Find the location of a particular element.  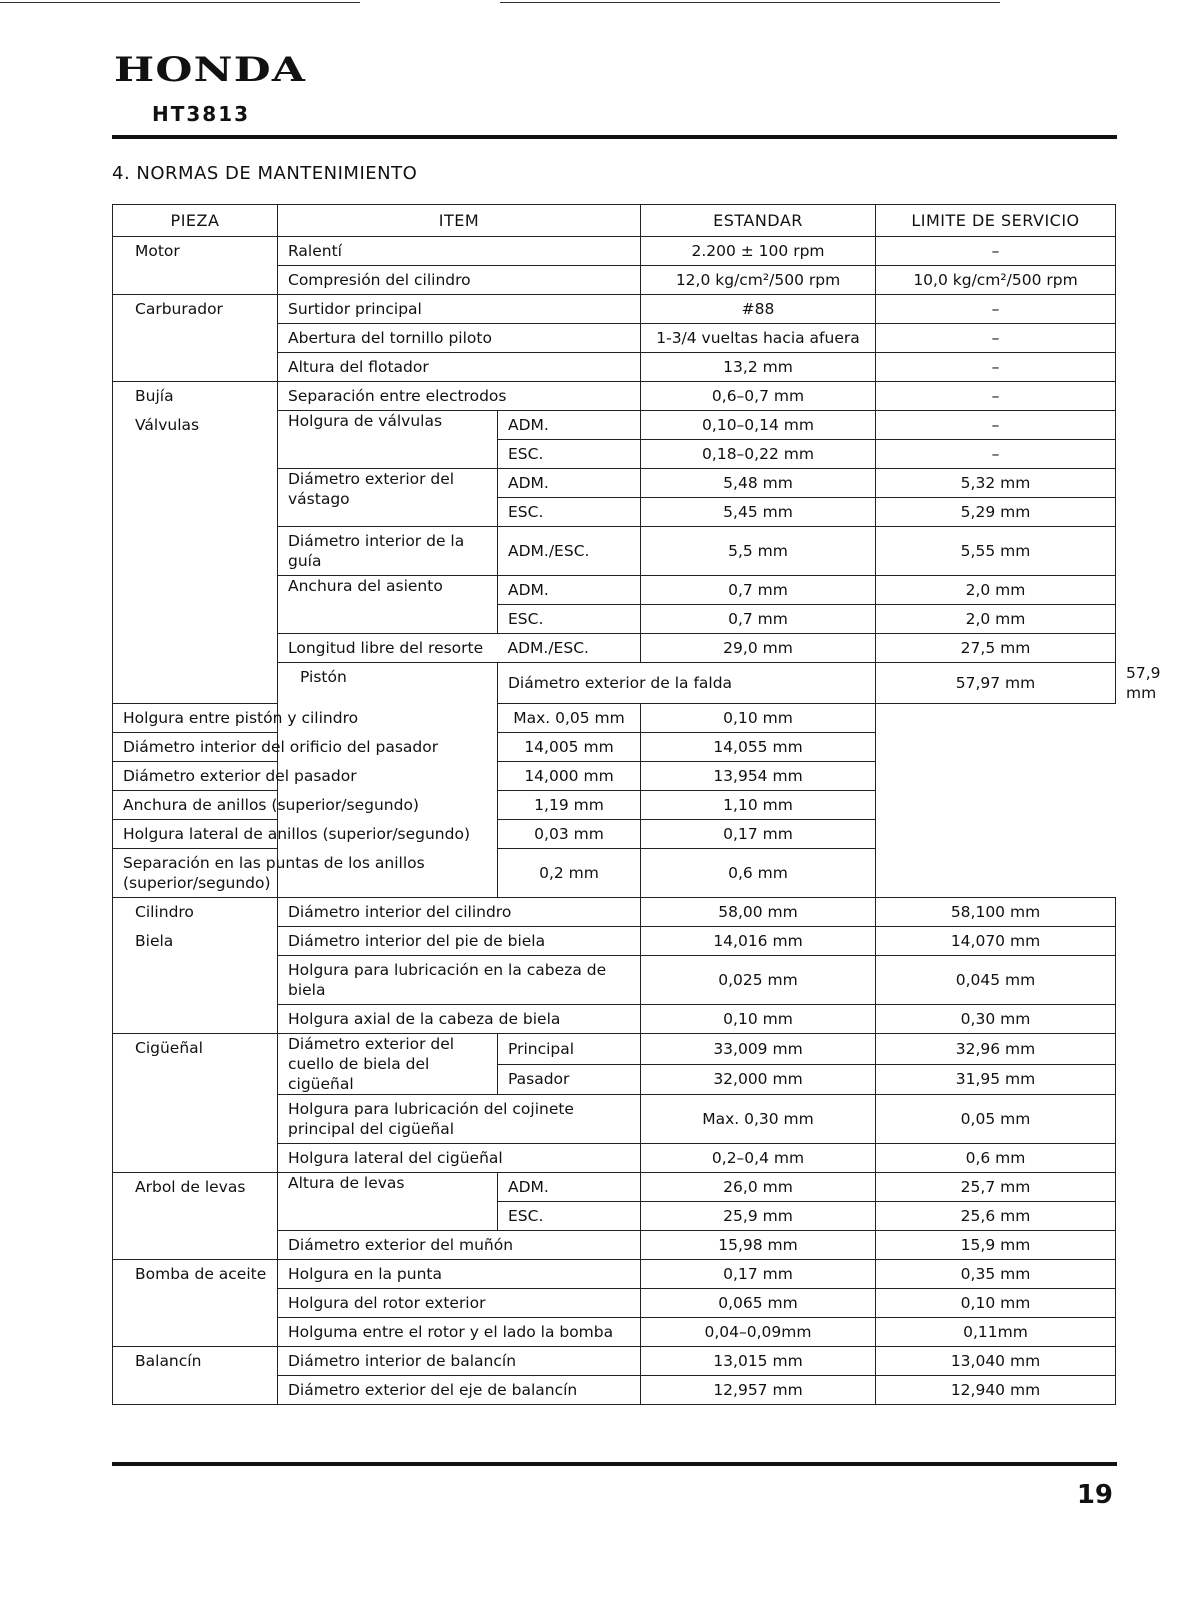

value-cell: 0,10–0,14 mm is located at coordinates (758, 425).